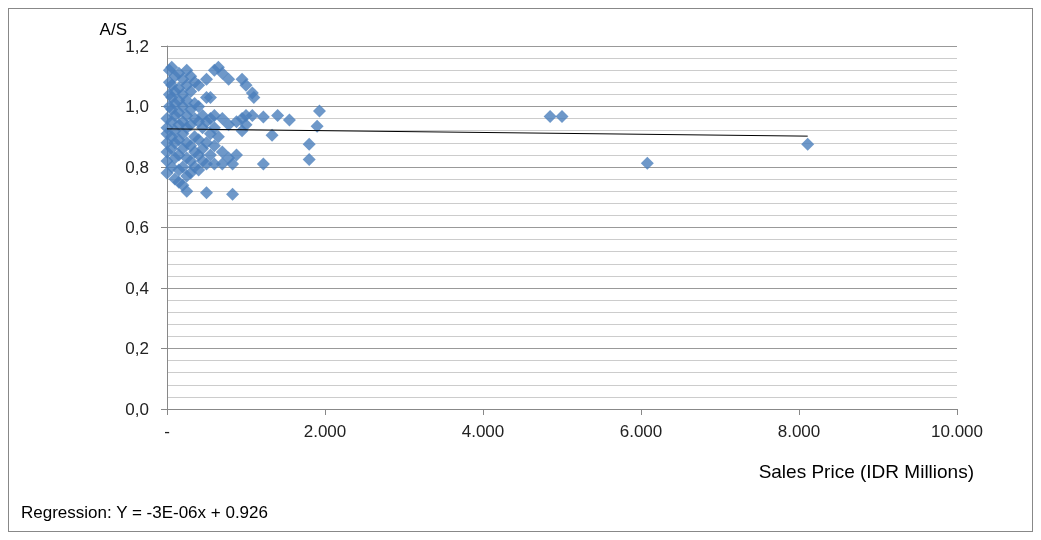  What do you see at coordinates (137, 46) in the screenshot?
I see `y-tick-label: 1,2` at bounding box center [137, 46].